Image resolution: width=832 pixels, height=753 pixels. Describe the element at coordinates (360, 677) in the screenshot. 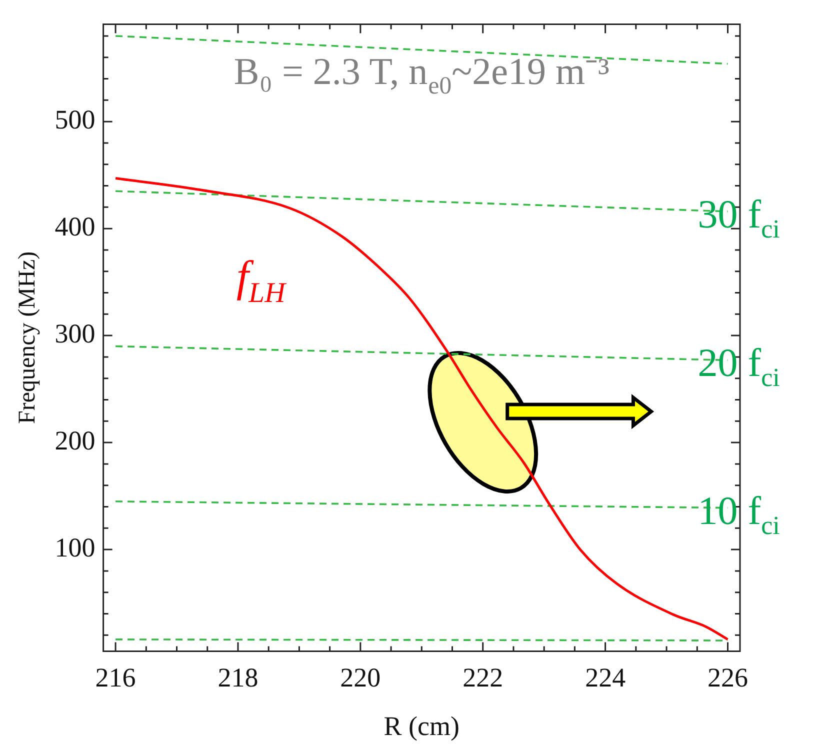

I see `x-tick-label: 220` at that location.